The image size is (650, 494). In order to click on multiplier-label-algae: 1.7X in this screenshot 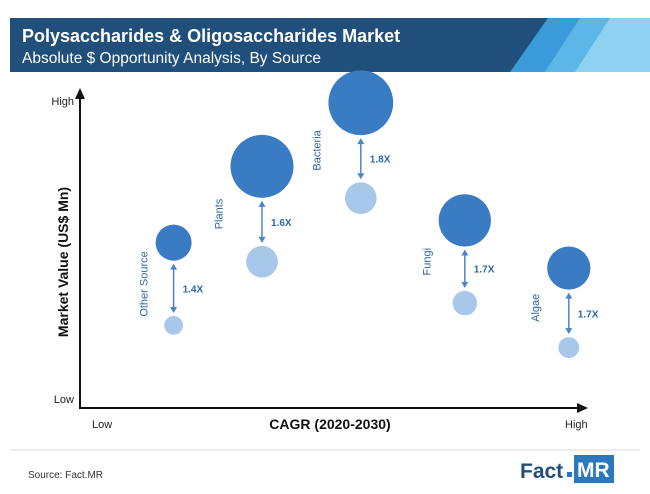, I will do `click(588, 314)`.